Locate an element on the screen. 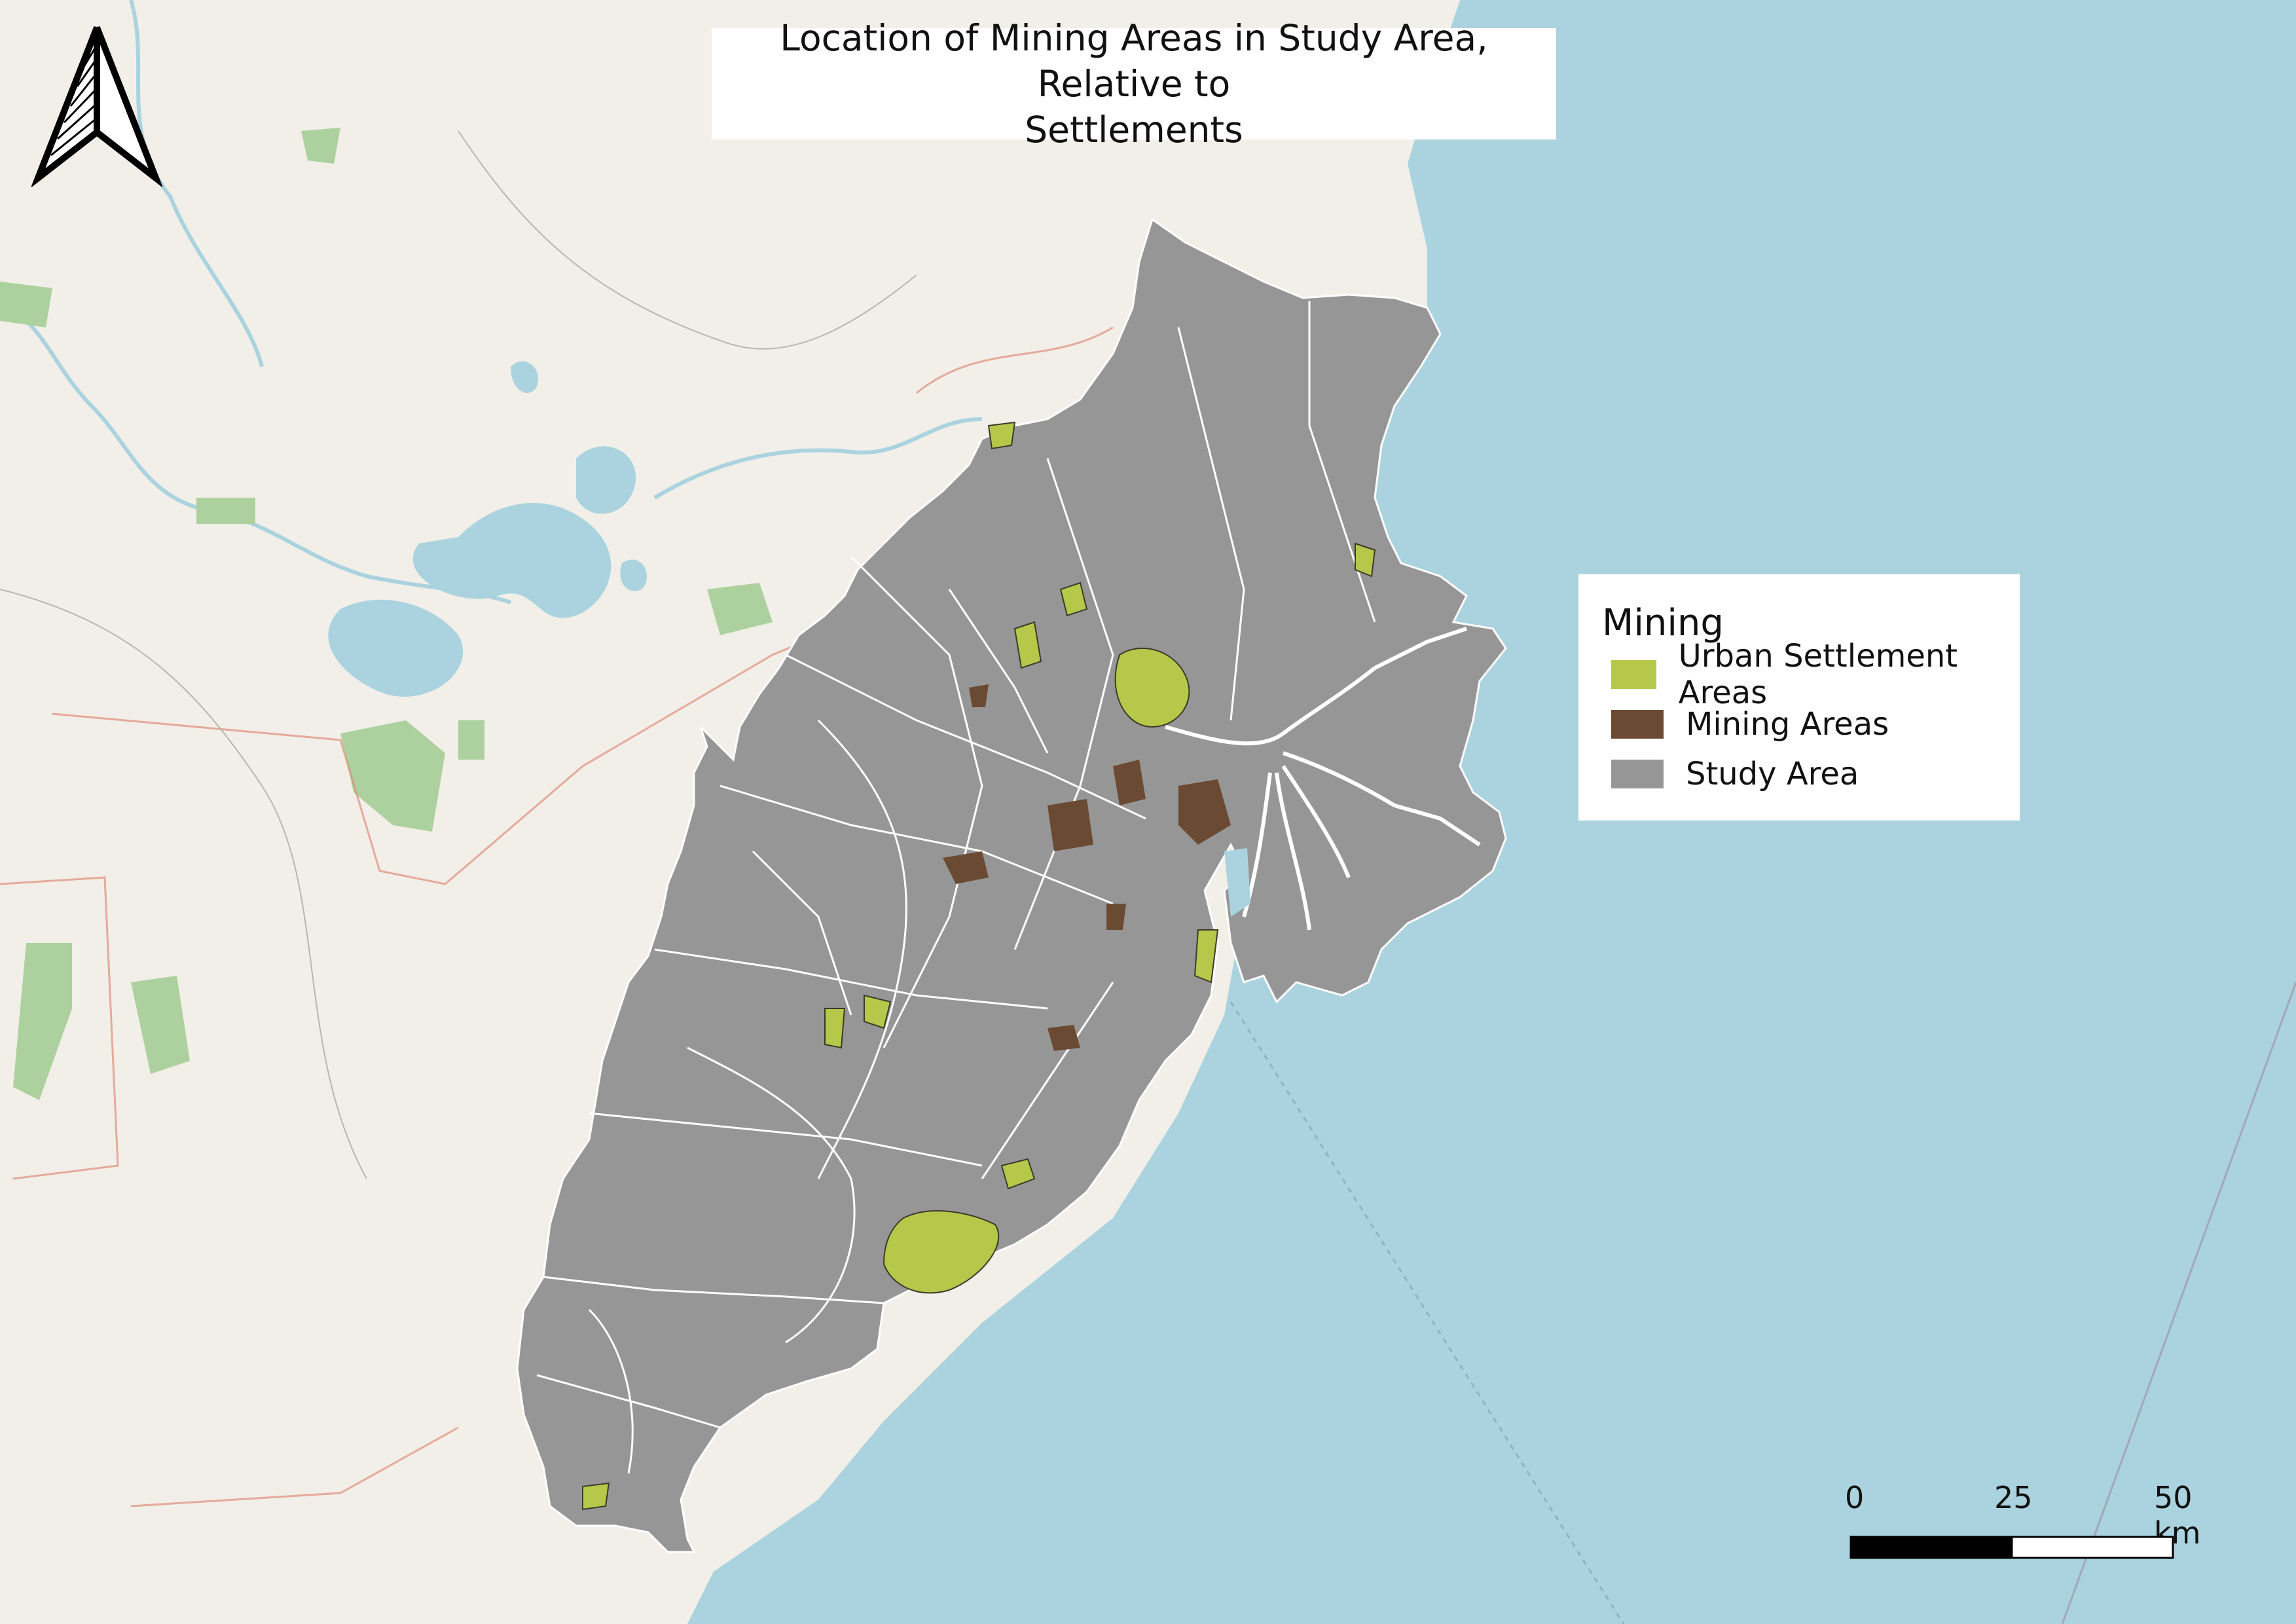 This screenshot has width=2296, height=1624. legend-swatch-study-area is located at coordinates (1637, 774).